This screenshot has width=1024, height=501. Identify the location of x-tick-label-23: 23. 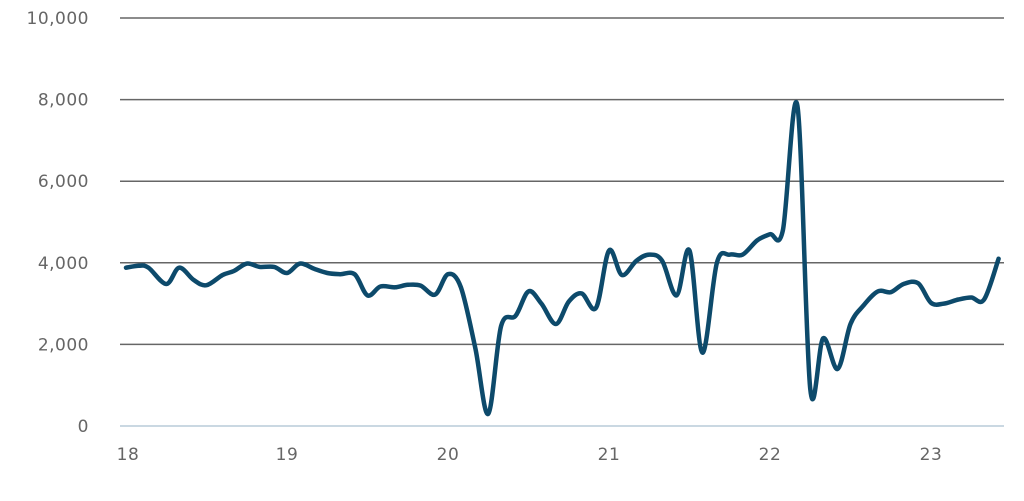
(931, 455).